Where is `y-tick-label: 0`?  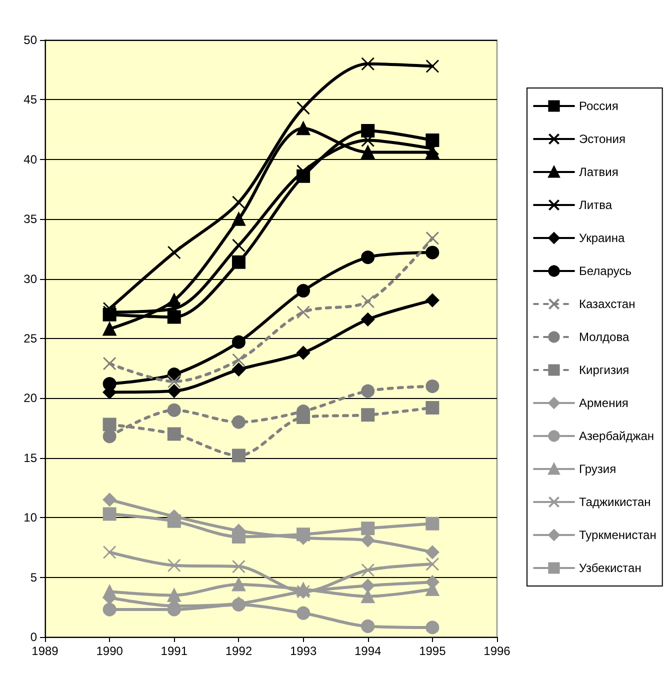
y-tick-label: 0 is located at coordinates (34, 637).